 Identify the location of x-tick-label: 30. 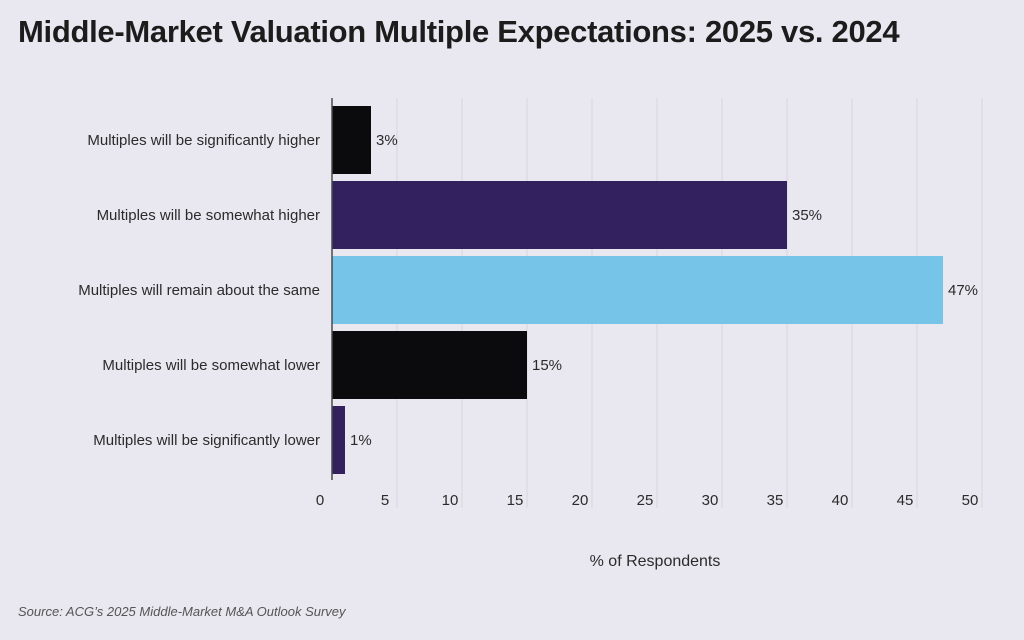
(710, 500).